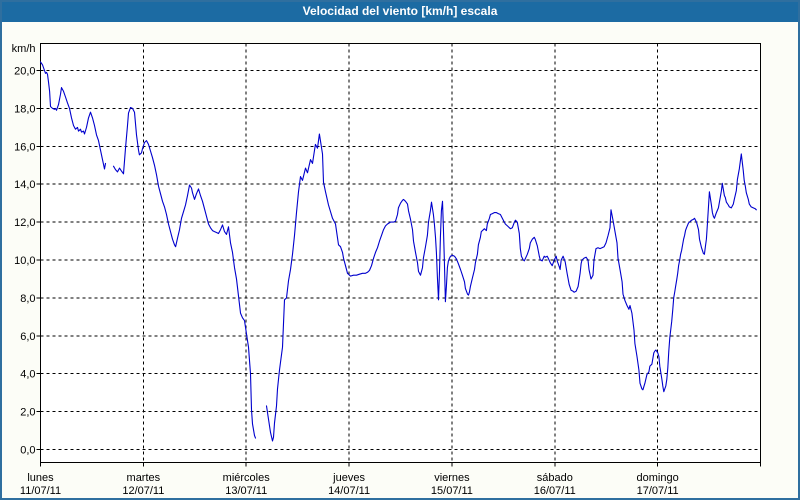  I want to click on x-date-label: 14/07/11, so click(349, 491).